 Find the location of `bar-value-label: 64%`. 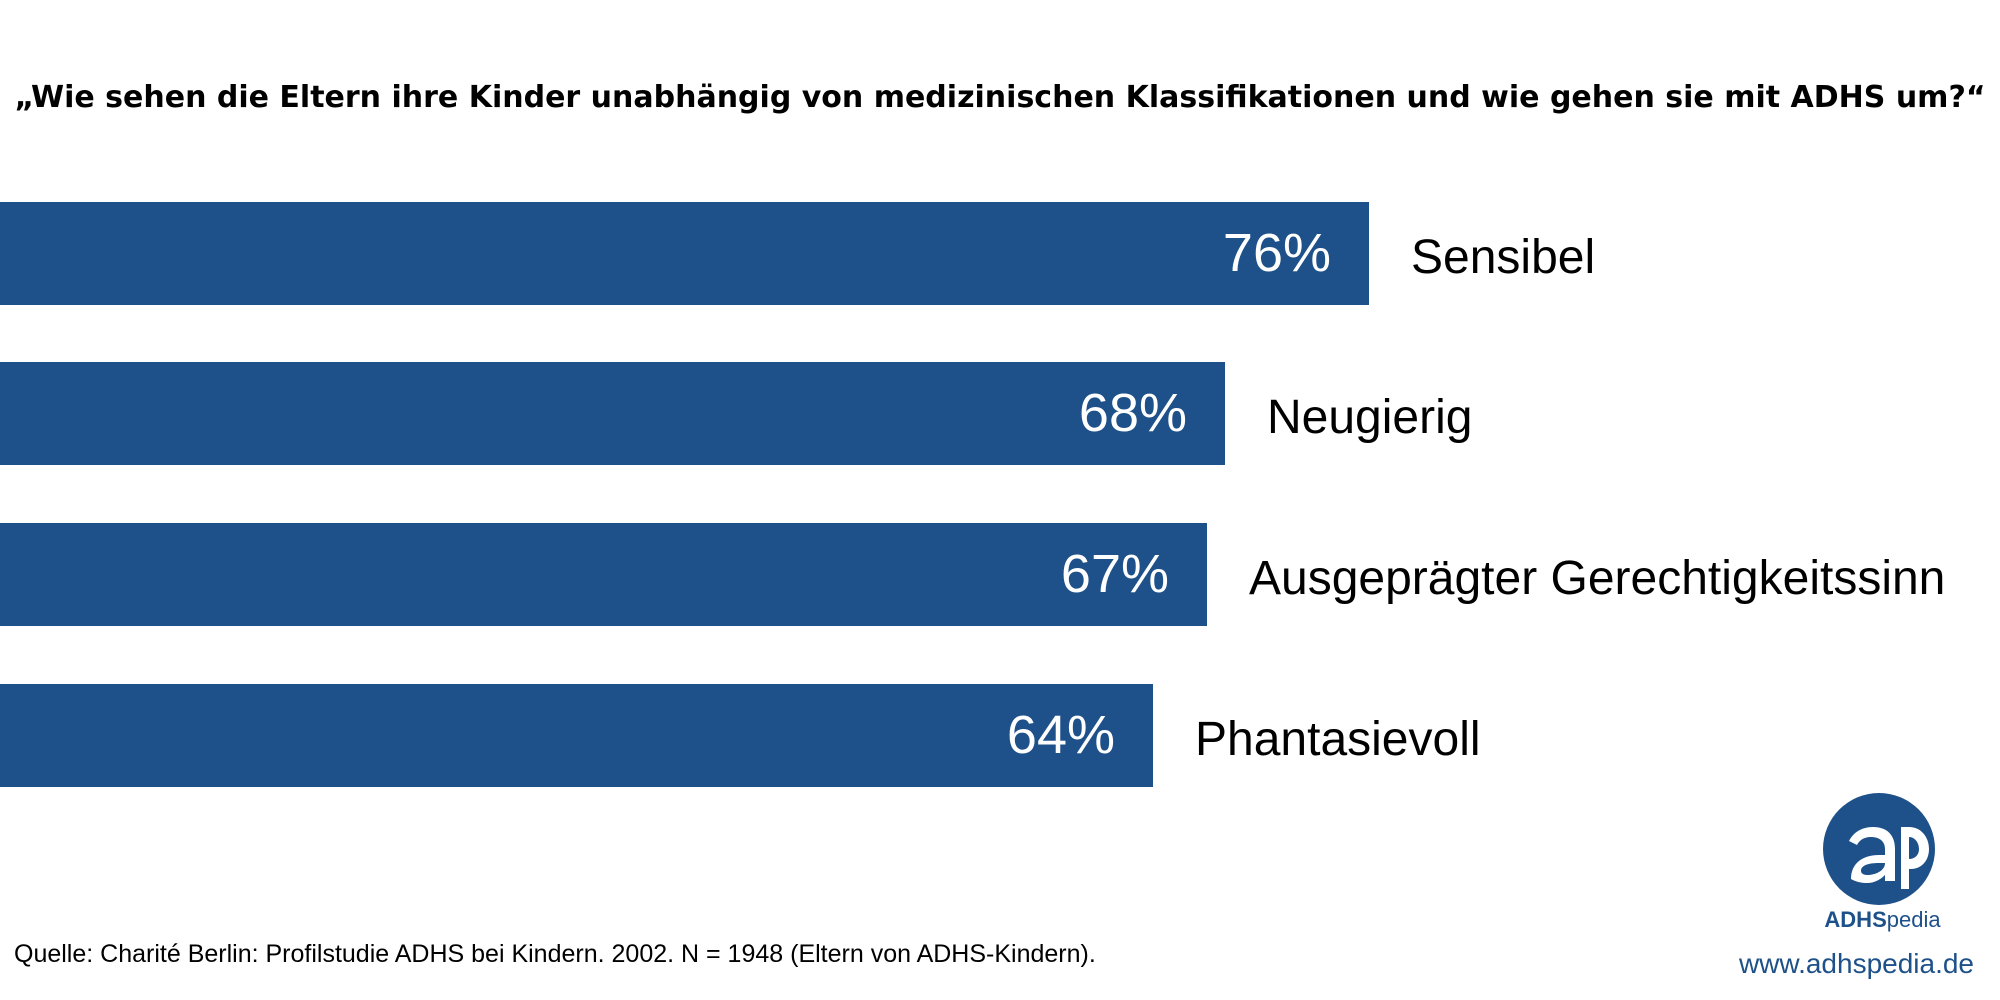

bar-value-label: 64% is located at coordinates (1060, 735).